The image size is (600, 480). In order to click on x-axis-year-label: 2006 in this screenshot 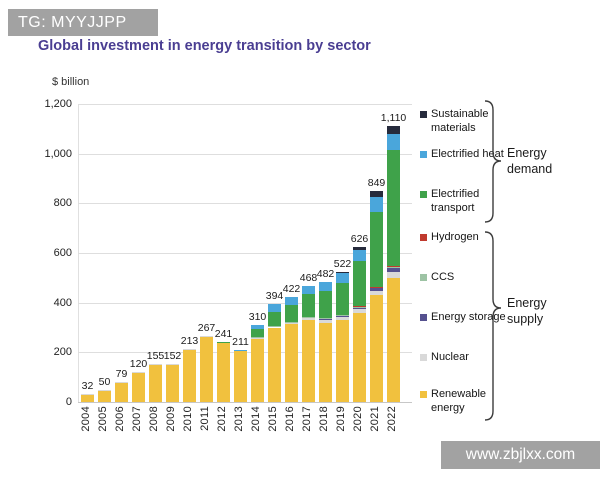, I will do `click(120, 419)`.